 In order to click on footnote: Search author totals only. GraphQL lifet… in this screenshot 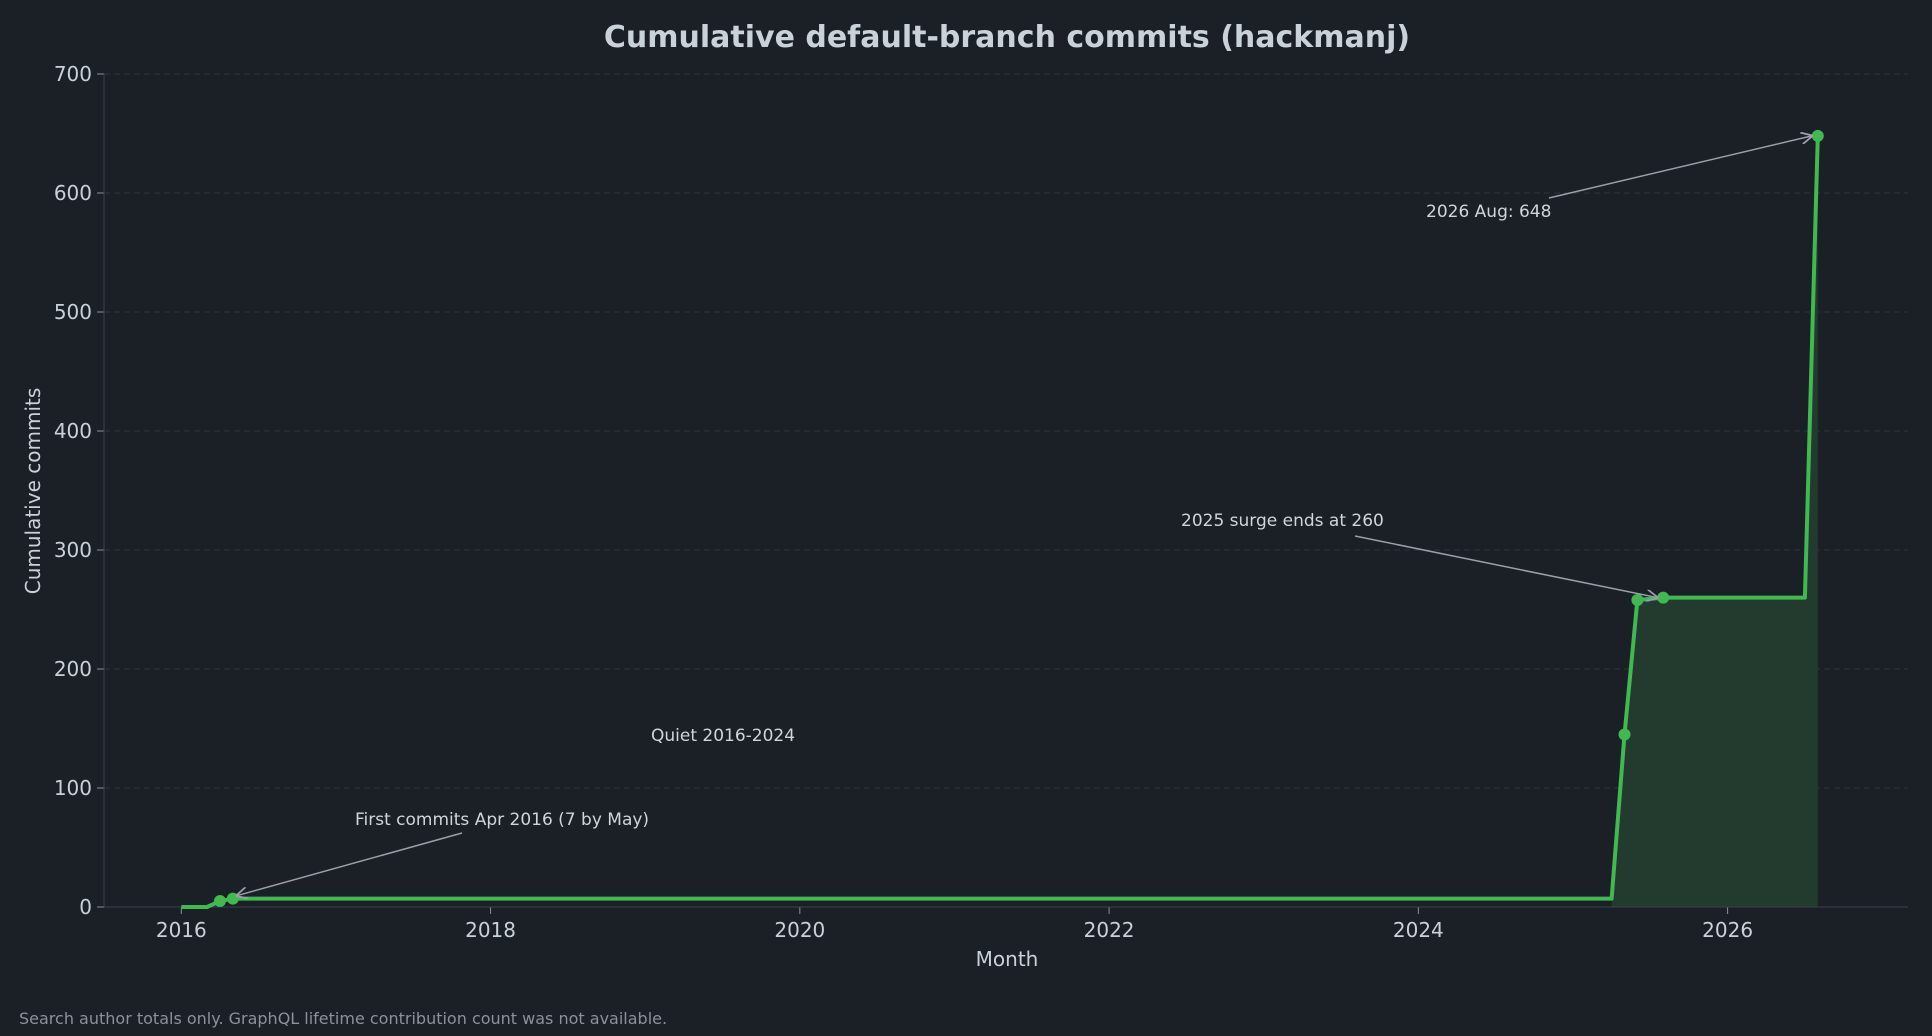, I will do `click(343, 1018)`.